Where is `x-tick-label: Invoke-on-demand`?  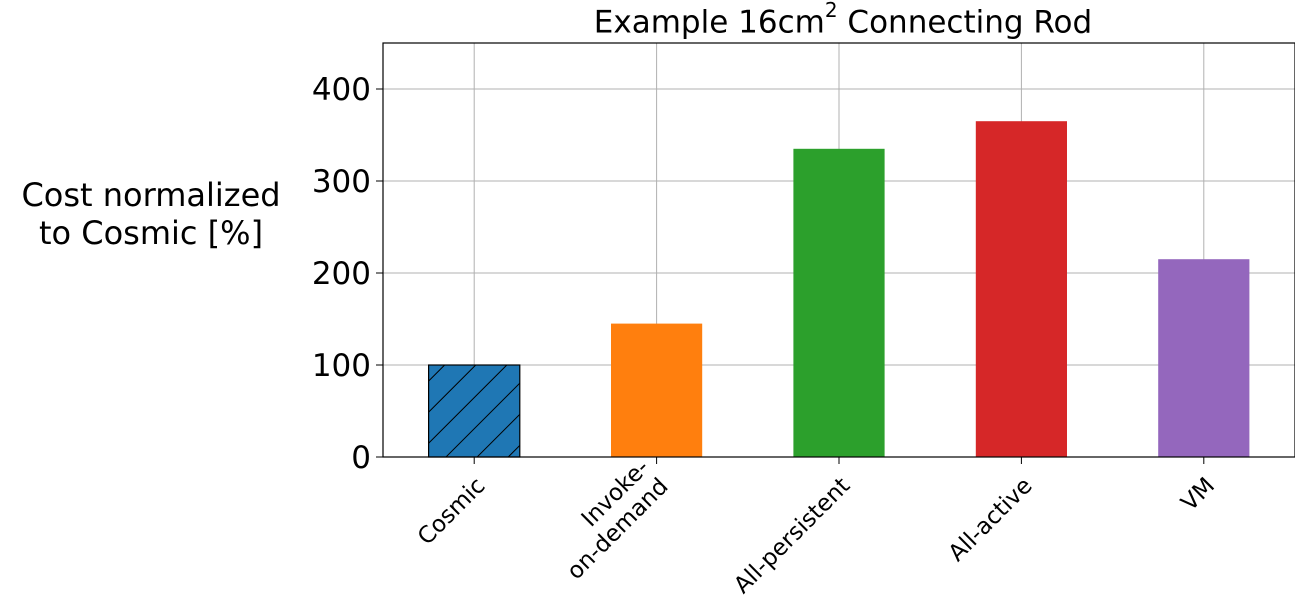
x-tick-label: Invoke-on-demand is located at coordinates (608, 519).